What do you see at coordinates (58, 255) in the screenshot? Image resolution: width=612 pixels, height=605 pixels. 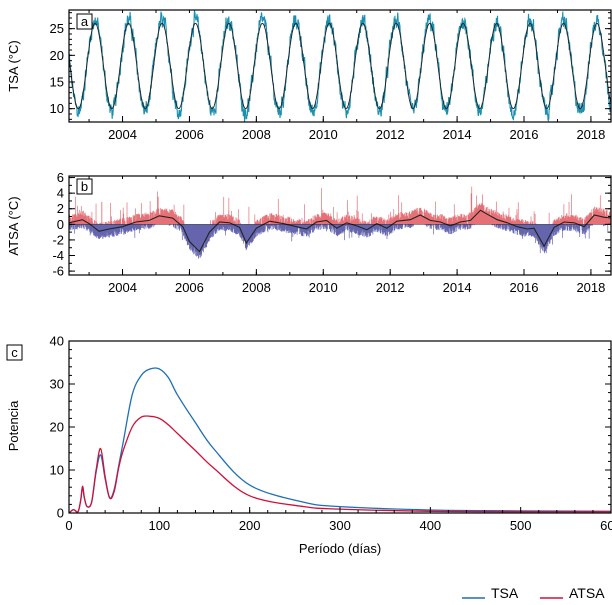 I see `y-tick-label: -4` at bounding box center [58, 255].